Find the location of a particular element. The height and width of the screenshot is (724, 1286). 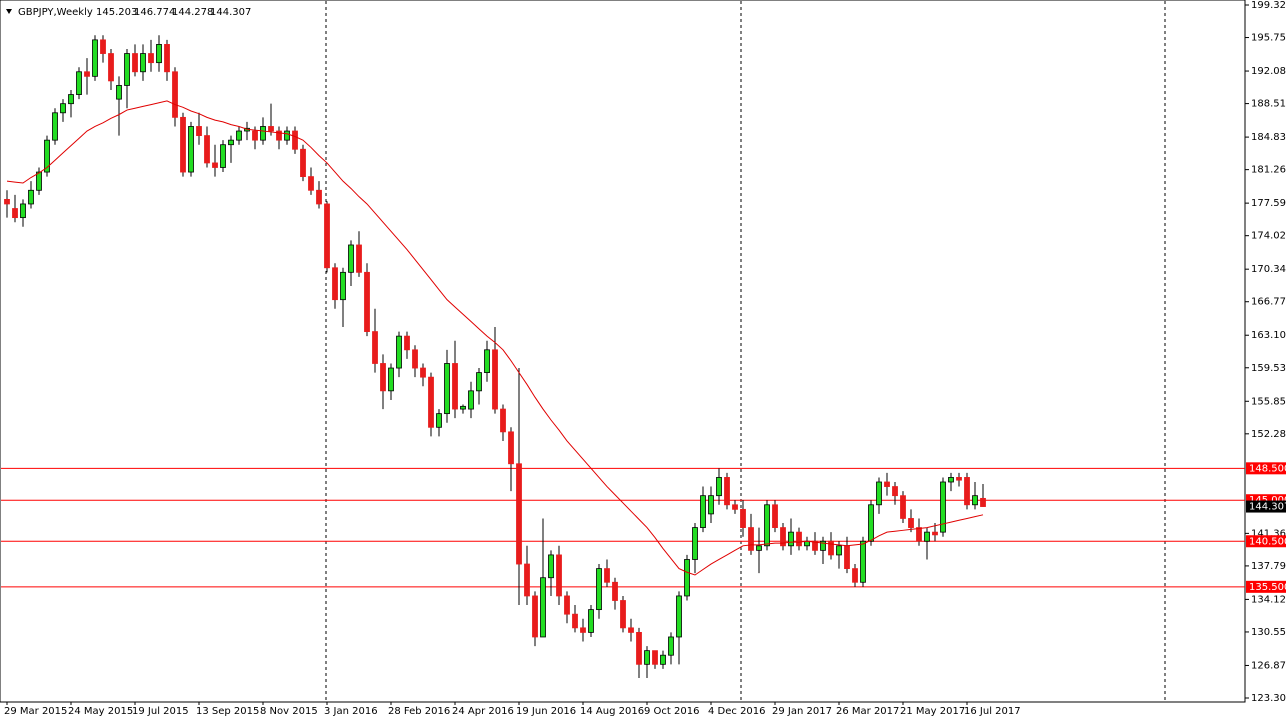

level-label: 148.500 is located at coordinates (1267, 468).